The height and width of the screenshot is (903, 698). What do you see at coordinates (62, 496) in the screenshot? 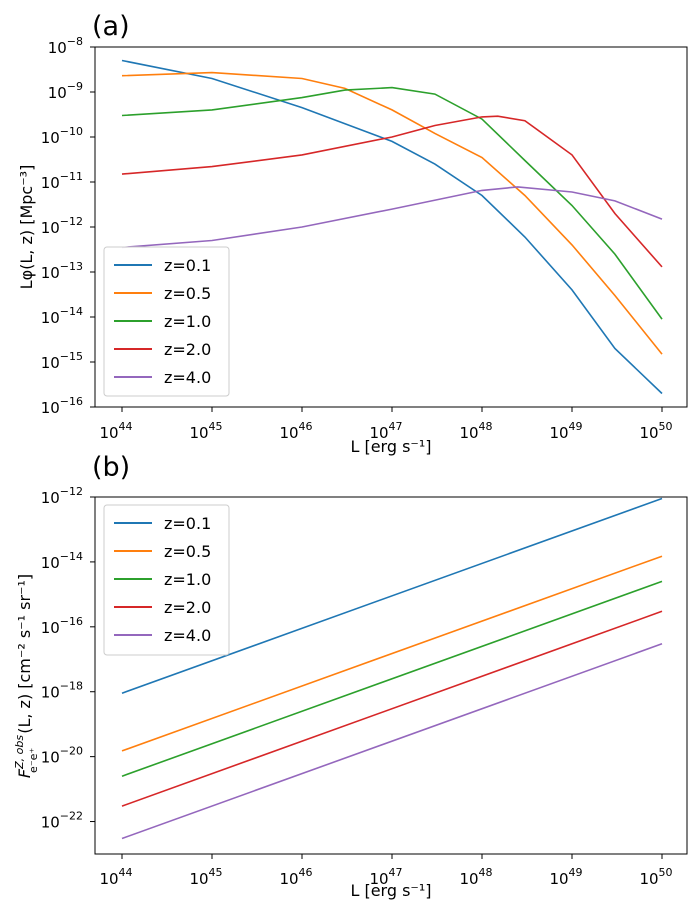
I see `panel-b-y-tick-label: 10−12` at bounding box center [62, 496].